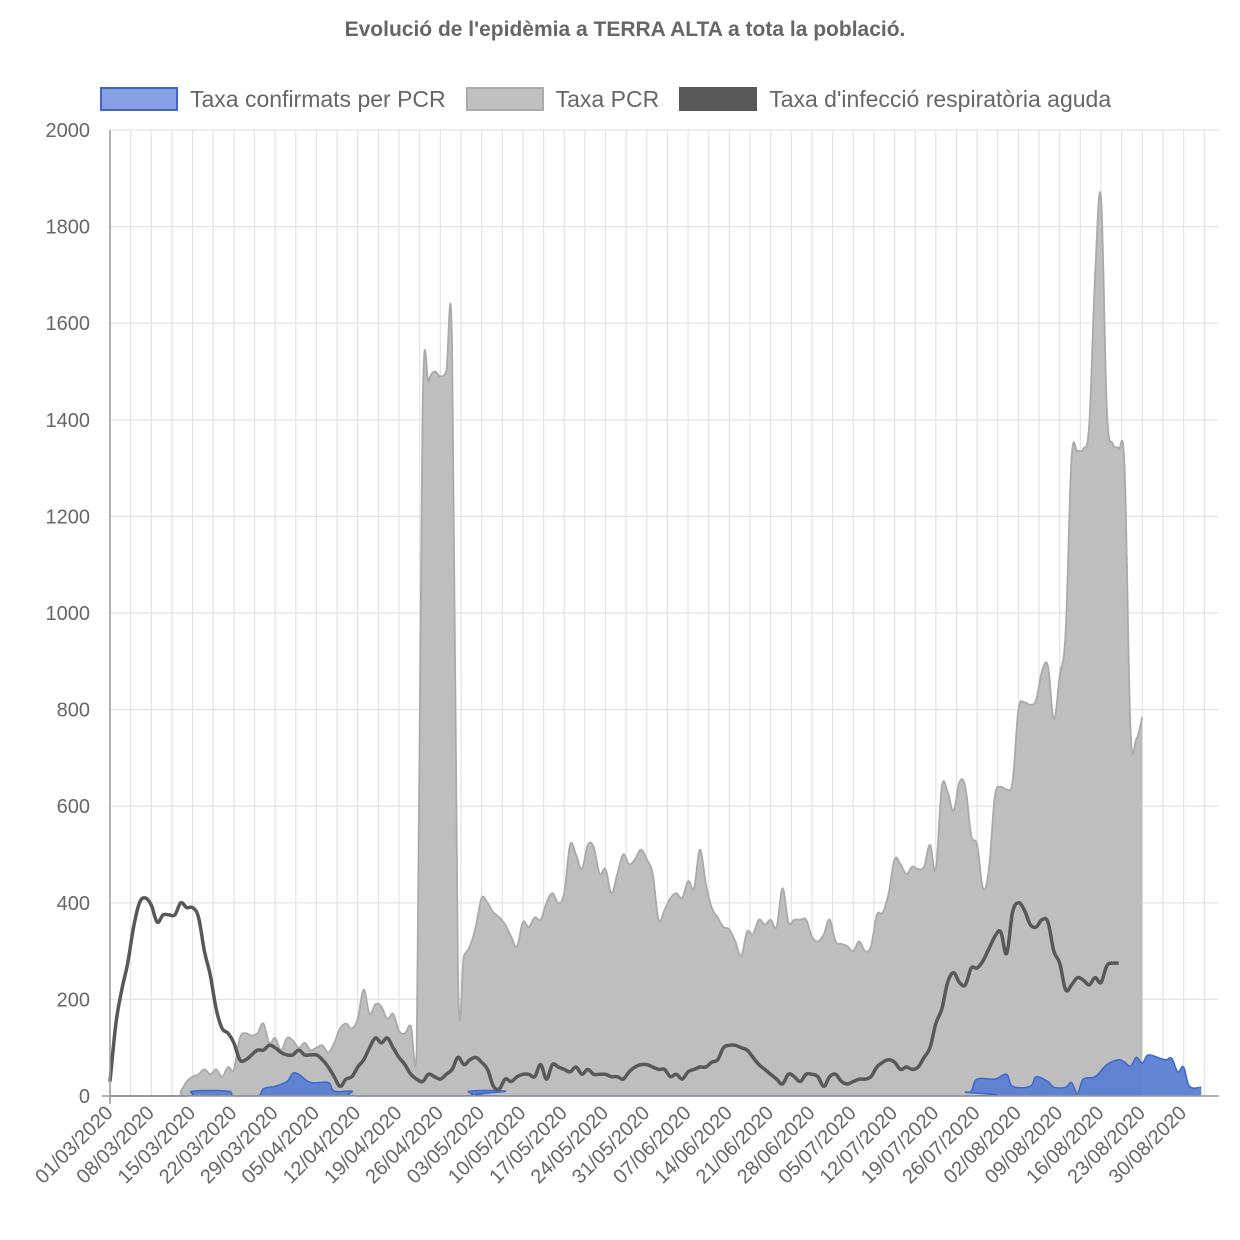 This screenshot has width=1240, height=1240. What do you see at coordinates (68, 614) in the screenshot?
I see `y-tick-label: 1000` at bounding box center [68, 614].